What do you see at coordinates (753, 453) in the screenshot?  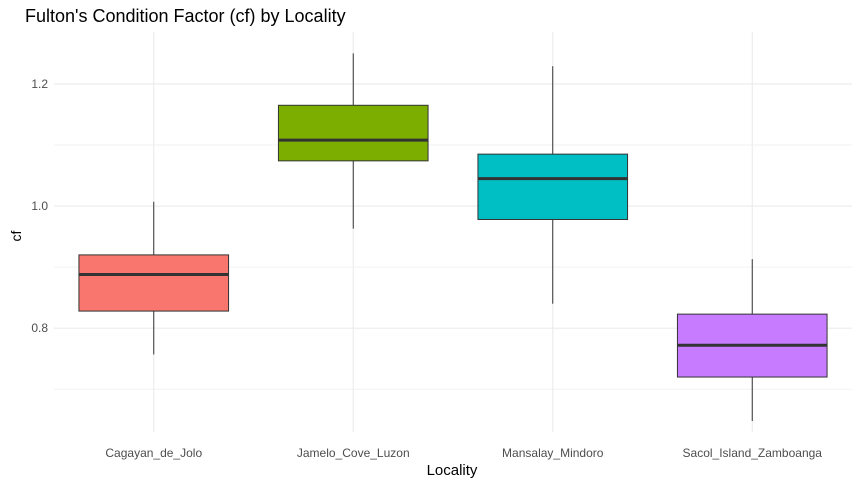 I see `x-tick-label: Sacol_Island_Zamboanga` at bounding box center [753, 453].